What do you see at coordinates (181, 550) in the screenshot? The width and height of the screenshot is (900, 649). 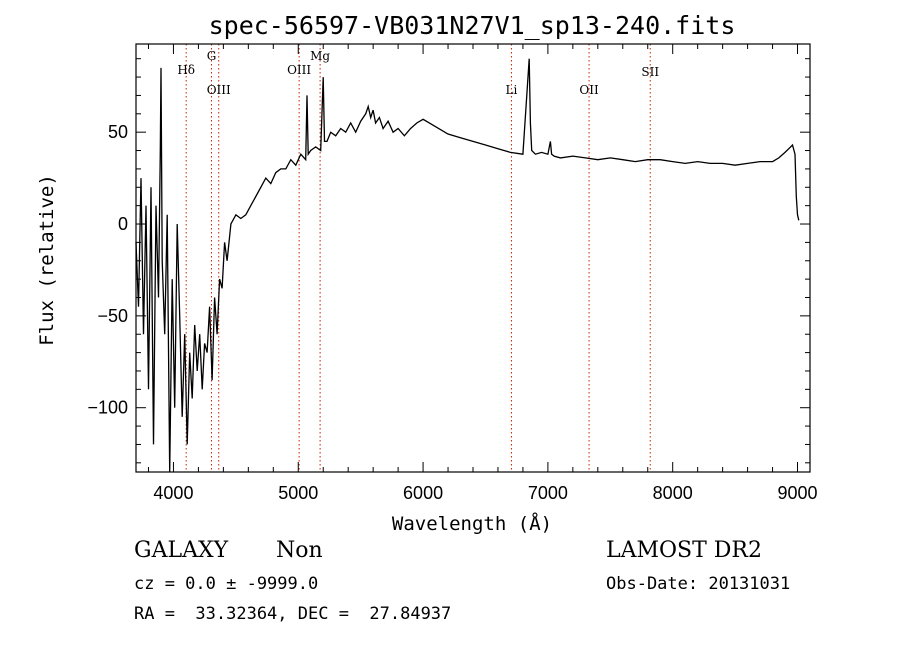 I see `object-class: GALAXY` at bounding box center [181, 550].